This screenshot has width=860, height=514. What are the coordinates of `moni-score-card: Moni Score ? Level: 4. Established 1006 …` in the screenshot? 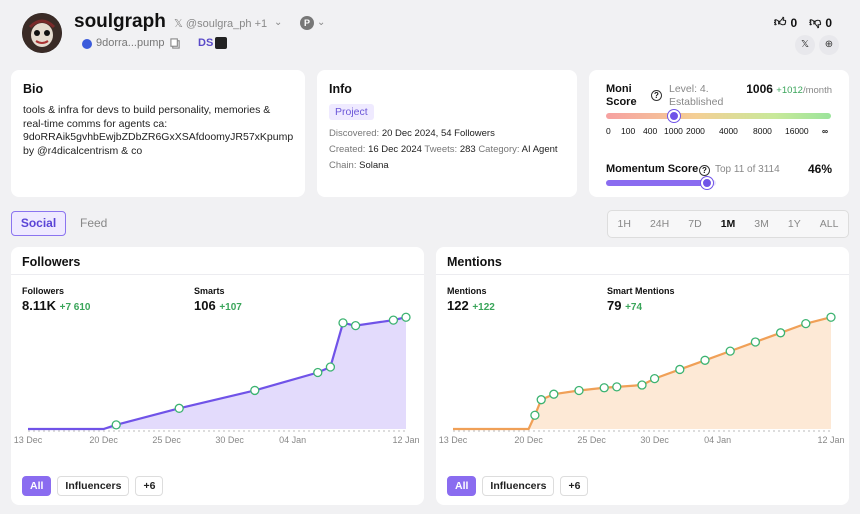 It's located at (719, 133).